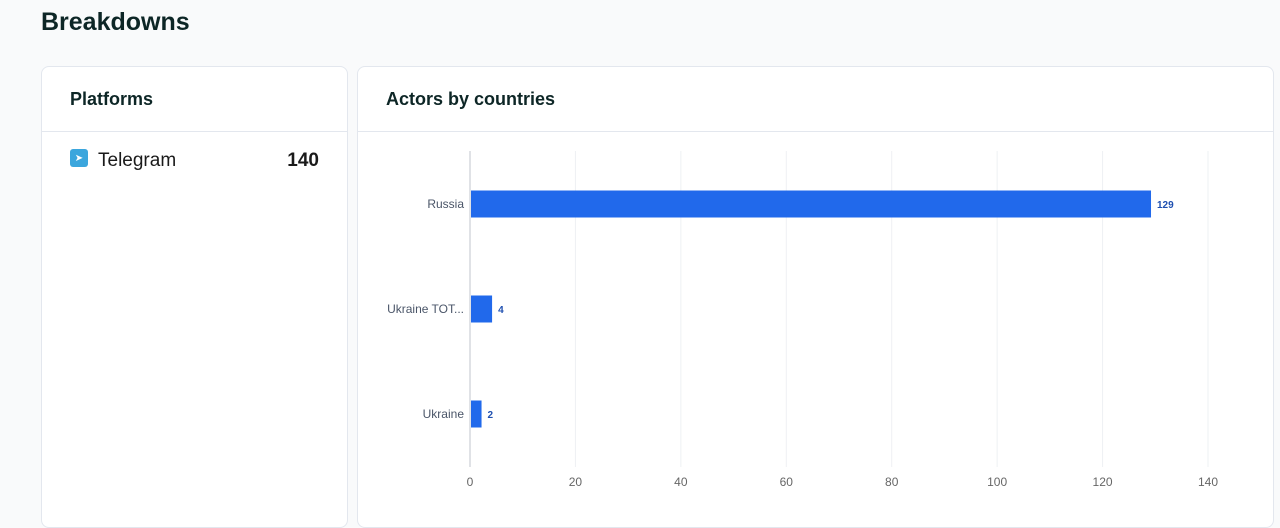 Image resolution: width=1280 pixels, height=528 pixels. Describe the element at coordinates (445, 204) in the screenshot. I see `category-label: Russia` at that location.